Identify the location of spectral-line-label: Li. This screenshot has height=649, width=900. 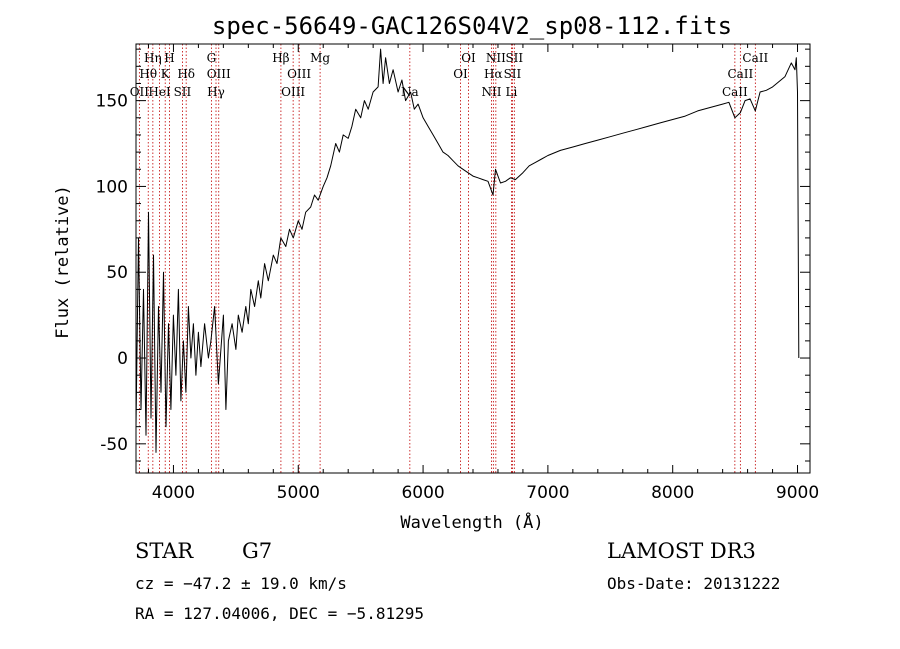
(512, 92).